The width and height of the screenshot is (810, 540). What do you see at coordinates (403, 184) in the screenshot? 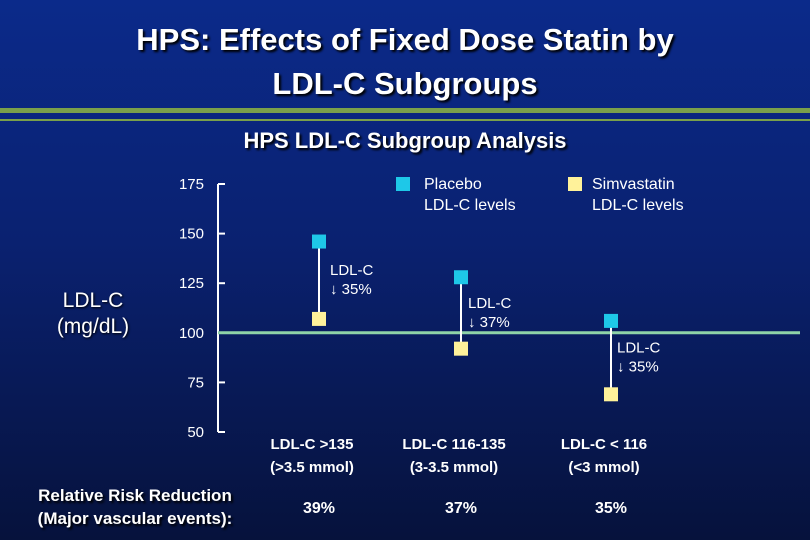
I see `legend-swatch-placebo` at bounding box center [403, 184].